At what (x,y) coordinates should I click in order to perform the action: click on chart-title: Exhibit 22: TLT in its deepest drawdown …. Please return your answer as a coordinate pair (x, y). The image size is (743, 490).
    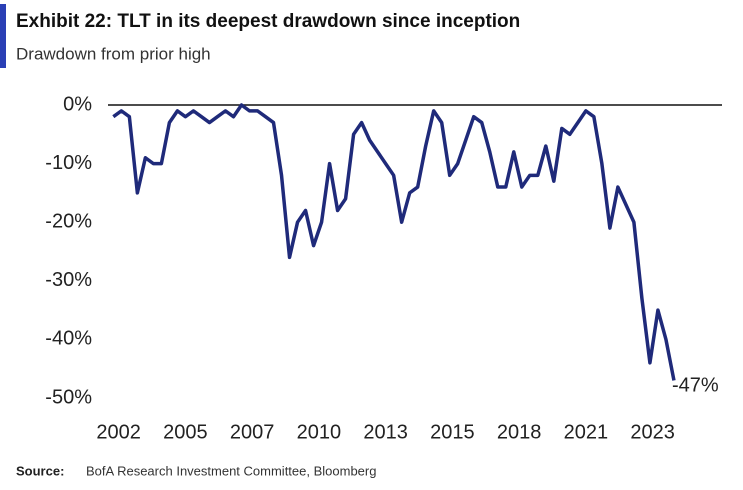
    Looking at the image, I should click on (268, 21).